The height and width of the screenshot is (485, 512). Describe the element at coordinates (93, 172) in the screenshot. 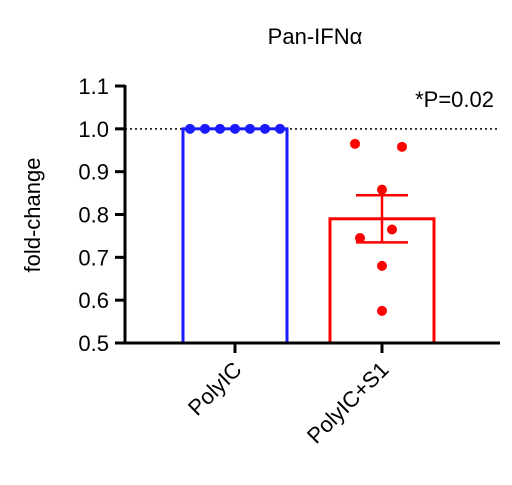

I see `y-tick-label: 0.9` at that location.